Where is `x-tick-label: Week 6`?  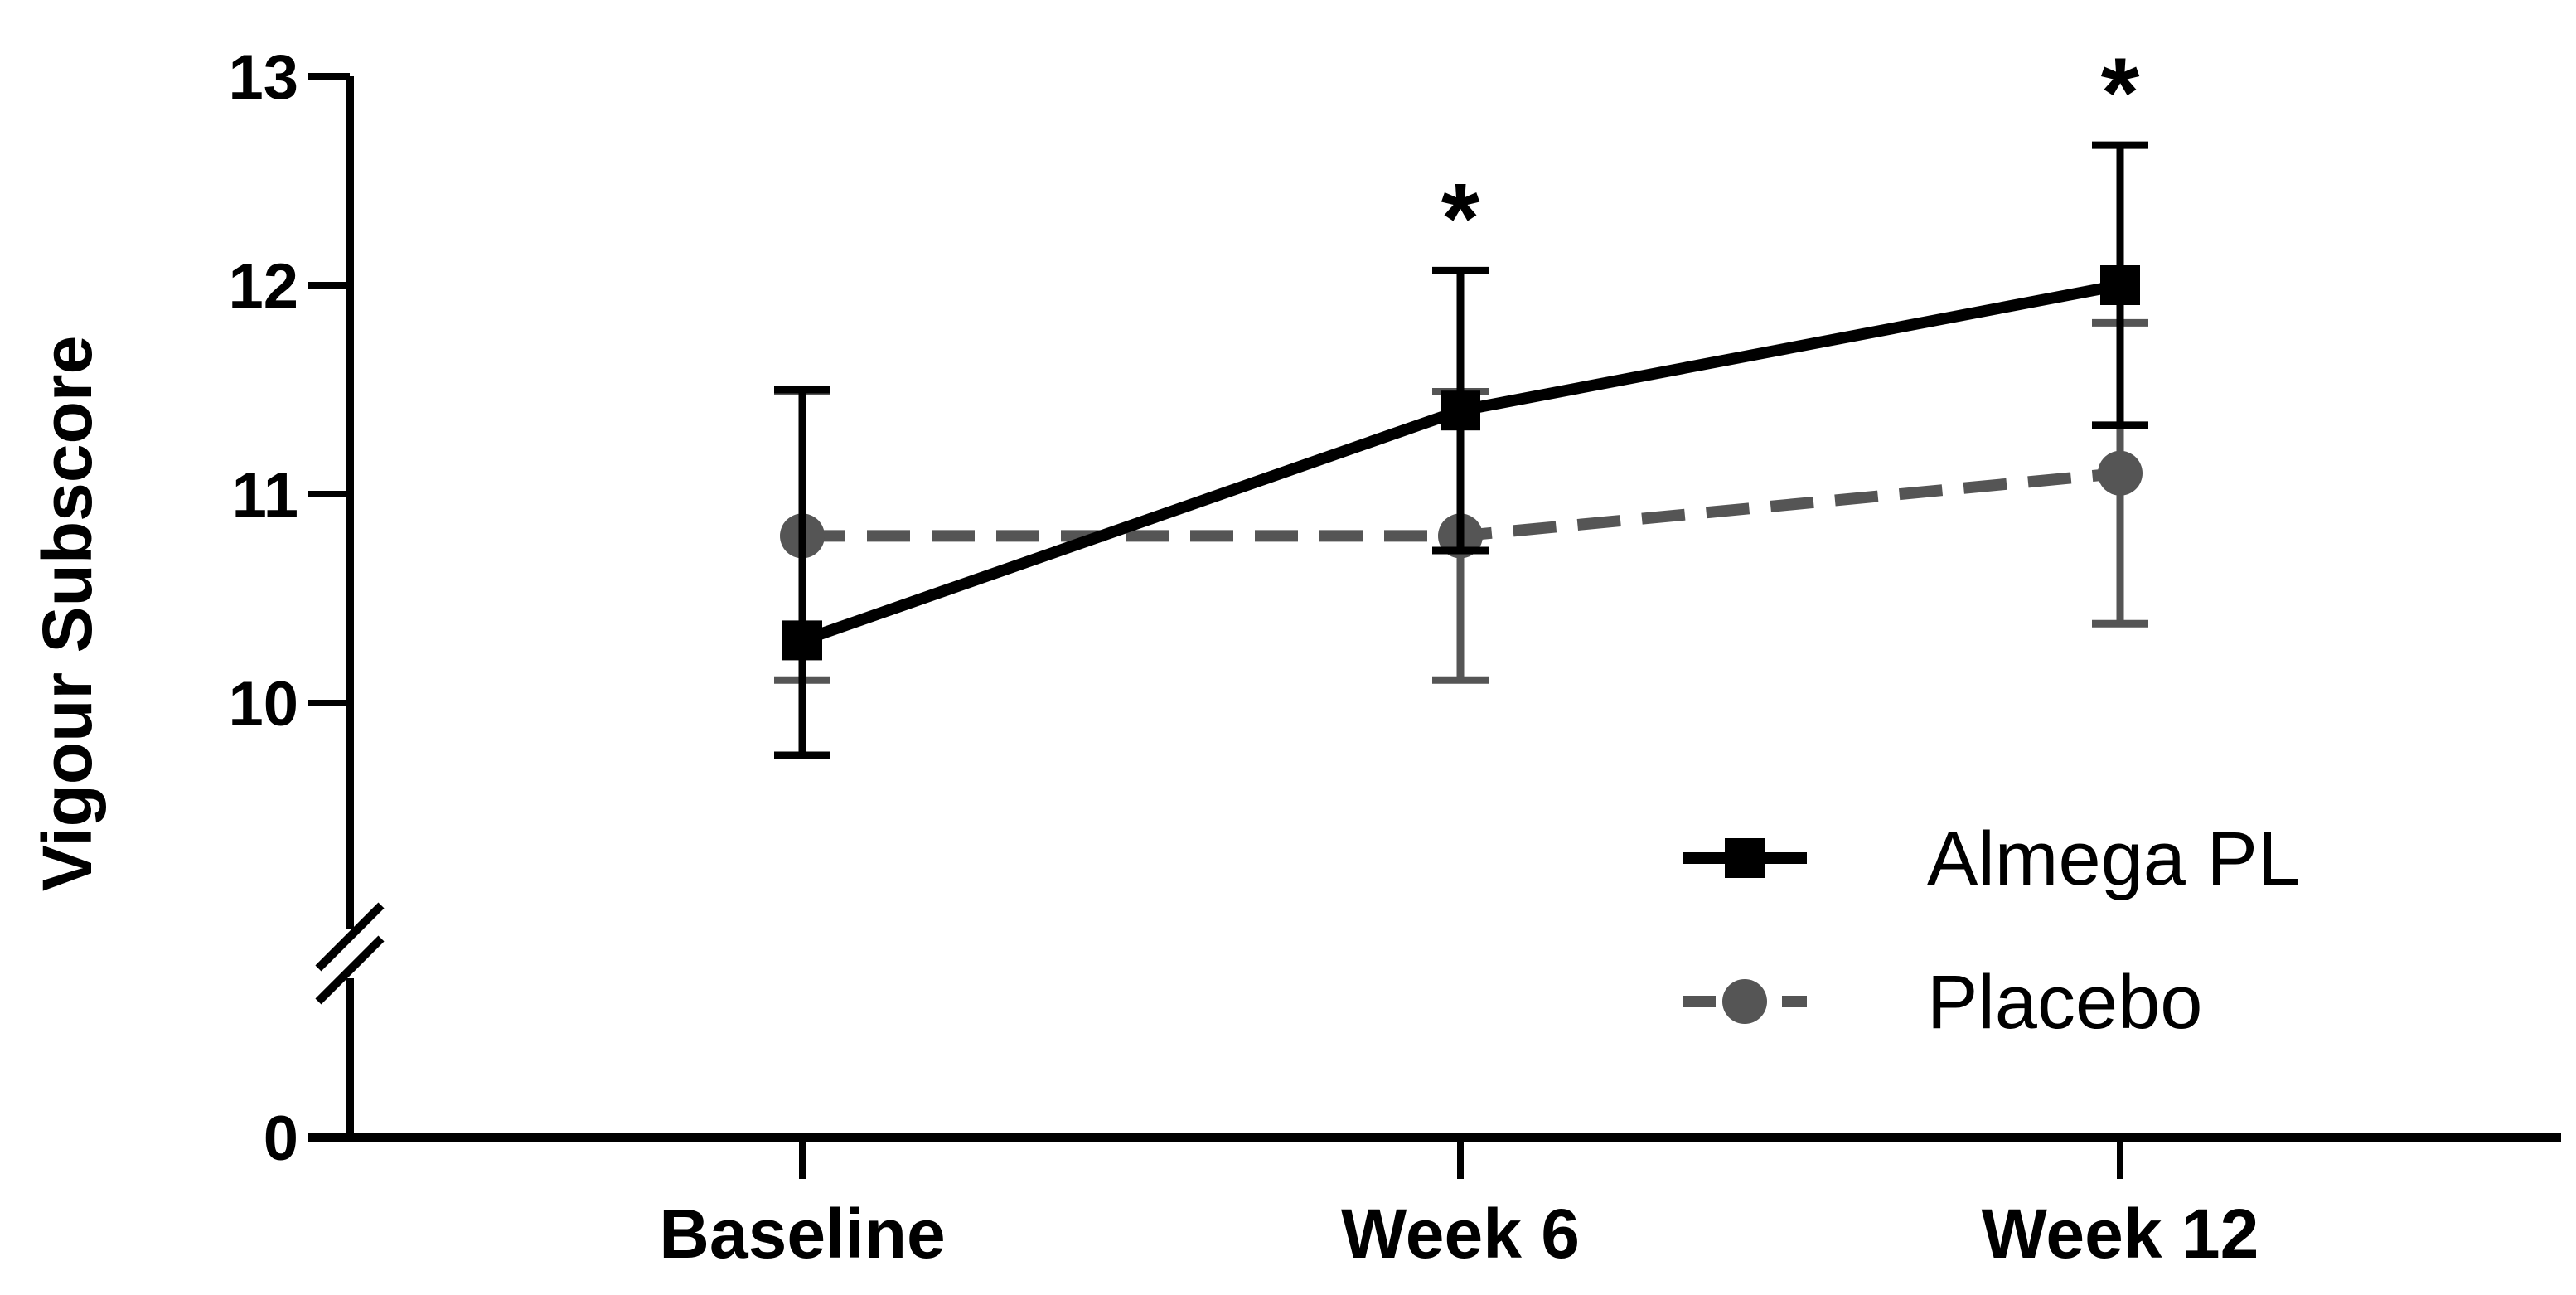
x-tick-label: Week 6 is located at coordinates (1460, 1234).